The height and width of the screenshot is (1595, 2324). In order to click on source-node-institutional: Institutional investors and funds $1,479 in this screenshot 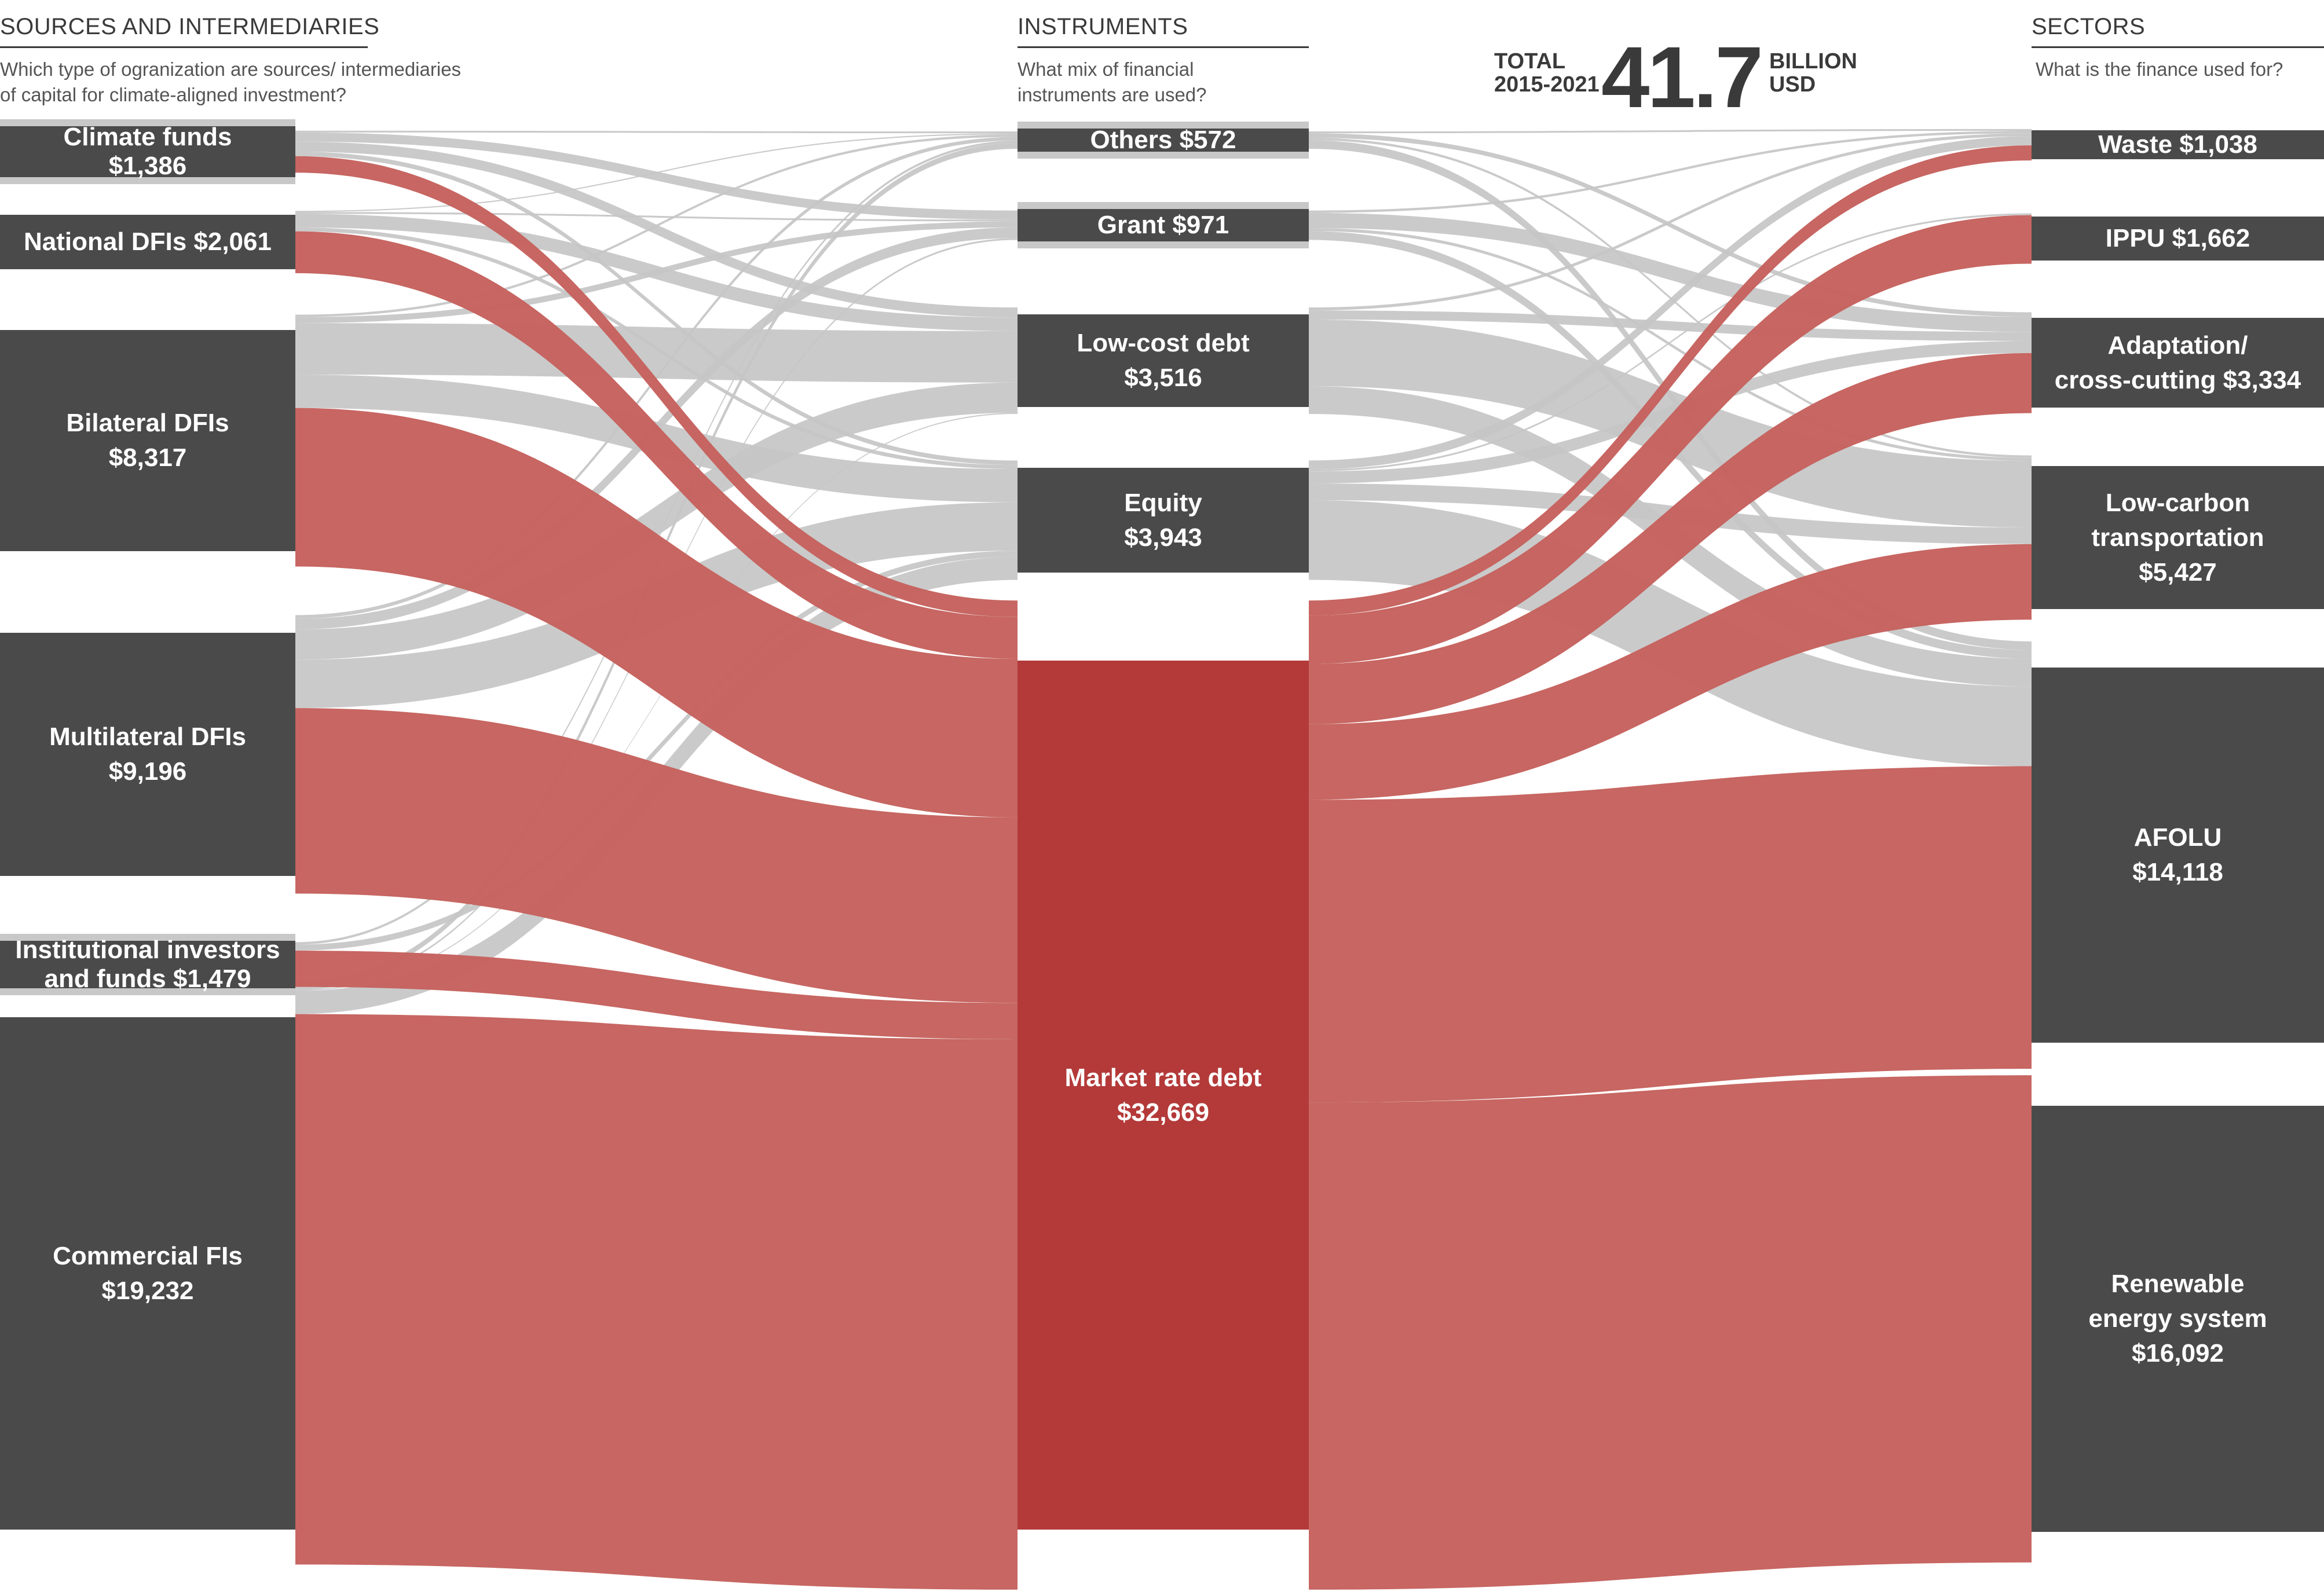, I will do `click(147, 965)`.